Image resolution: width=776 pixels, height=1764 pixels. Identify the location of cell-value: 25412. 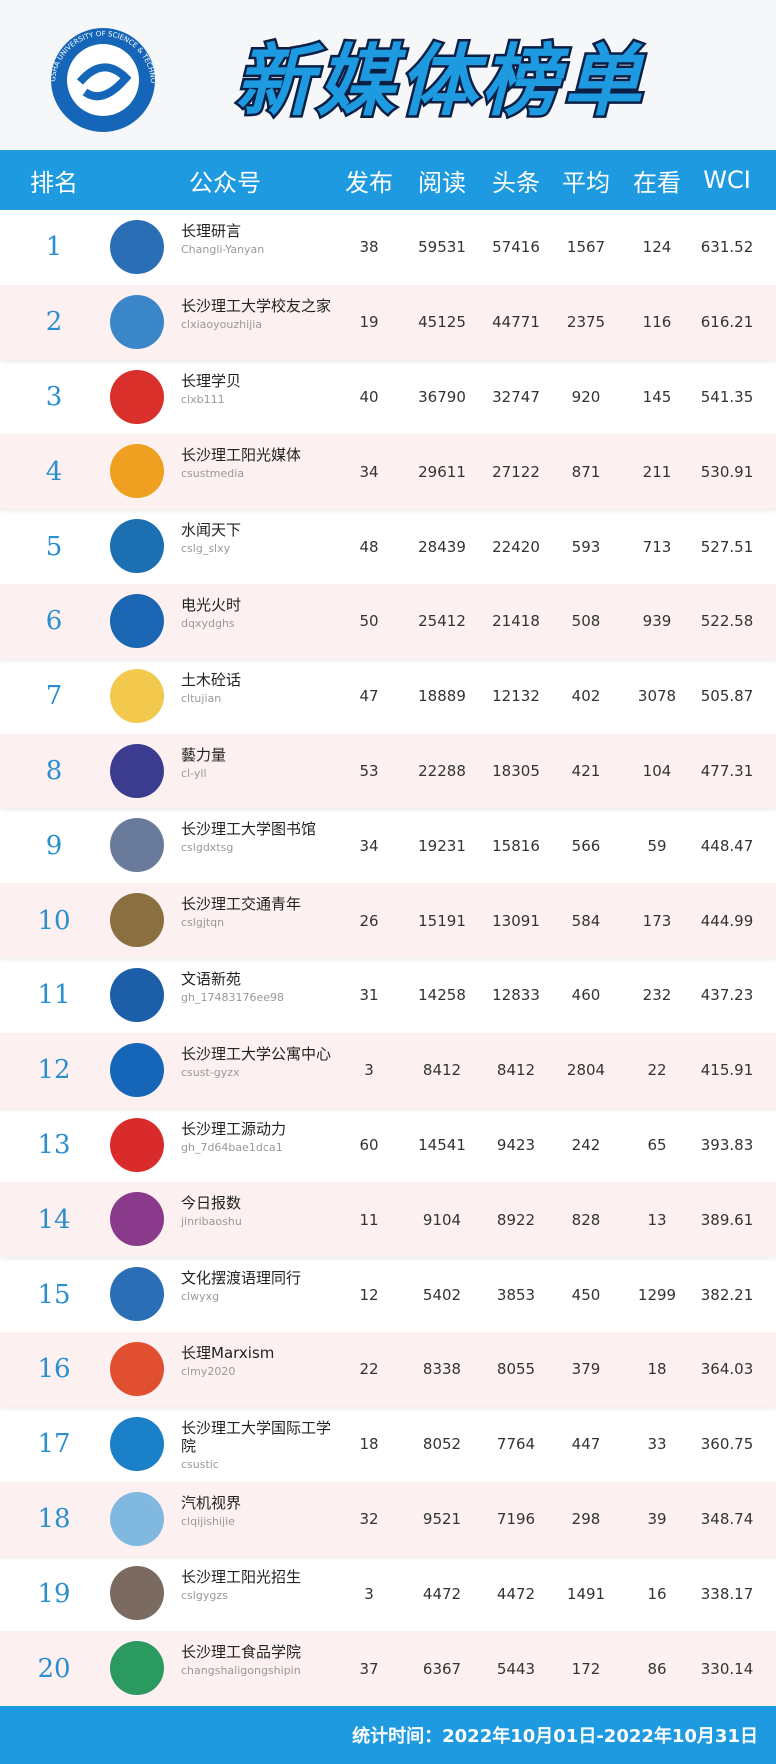
(442, 621).